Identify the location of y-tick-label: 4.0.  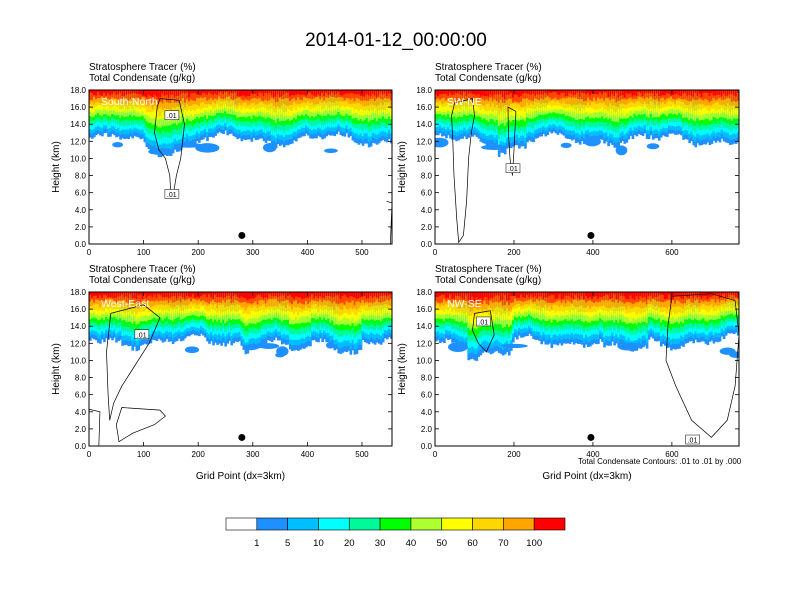
(81, 210).